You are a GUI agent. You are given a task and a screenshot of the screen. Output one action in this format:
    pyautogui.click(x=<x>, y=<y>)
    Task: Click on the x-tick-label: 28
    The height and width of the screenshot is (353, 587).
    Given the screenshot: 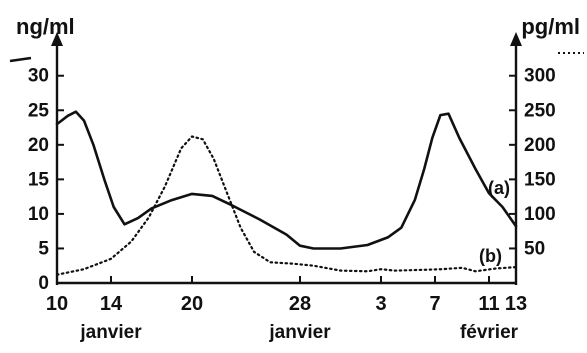 What is the action you would take?
    pyautogui.click(x=300, y=304)
    